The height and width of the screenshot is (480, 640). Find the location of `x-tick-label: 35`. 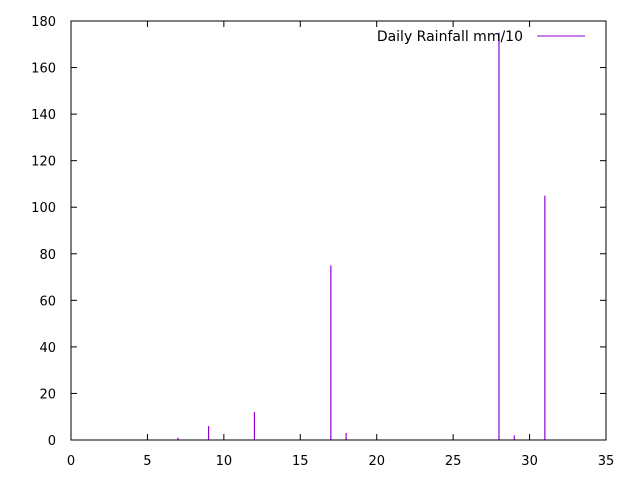

x-tick-label: 35 is located at coordinates (606, 461).